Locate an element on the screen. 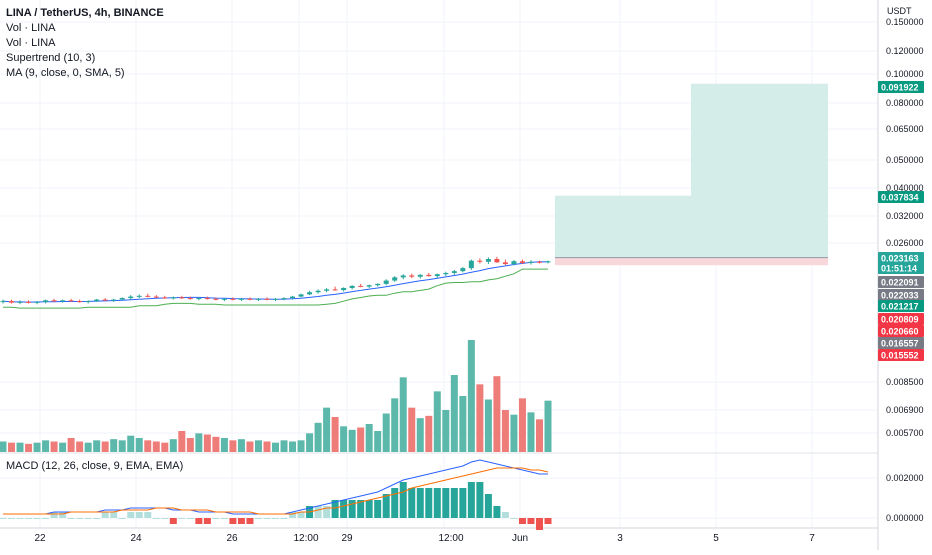  price-label-text: 0.023163 is located at coordinates (900, 259).